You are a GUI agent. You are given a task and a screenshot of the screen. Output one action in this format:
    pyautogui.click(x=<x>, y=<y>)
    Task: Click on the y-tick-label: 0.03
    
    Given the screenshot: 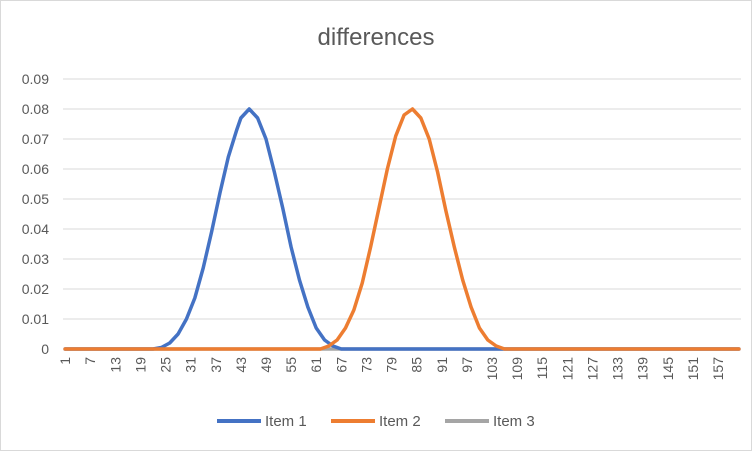 What is the action you would take?
    pyautogui.click(x=35, y=259)
    